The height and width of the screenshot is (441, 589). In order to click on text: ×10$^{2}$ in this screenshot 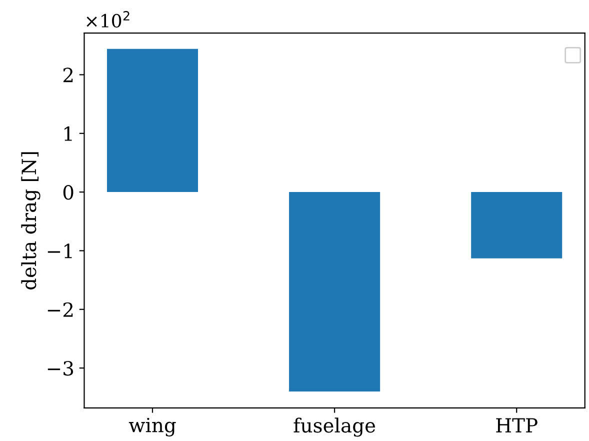, I will do `click(108, 19)`.